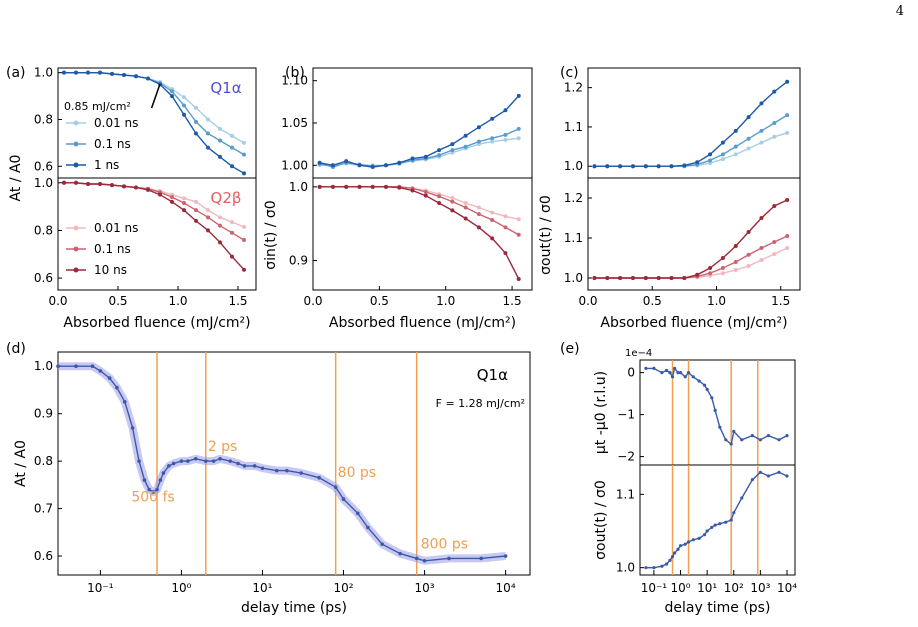  Describe the element at coordinates (154, 122) in the screenshot. I see `panel-a-series-2-line` at that location.